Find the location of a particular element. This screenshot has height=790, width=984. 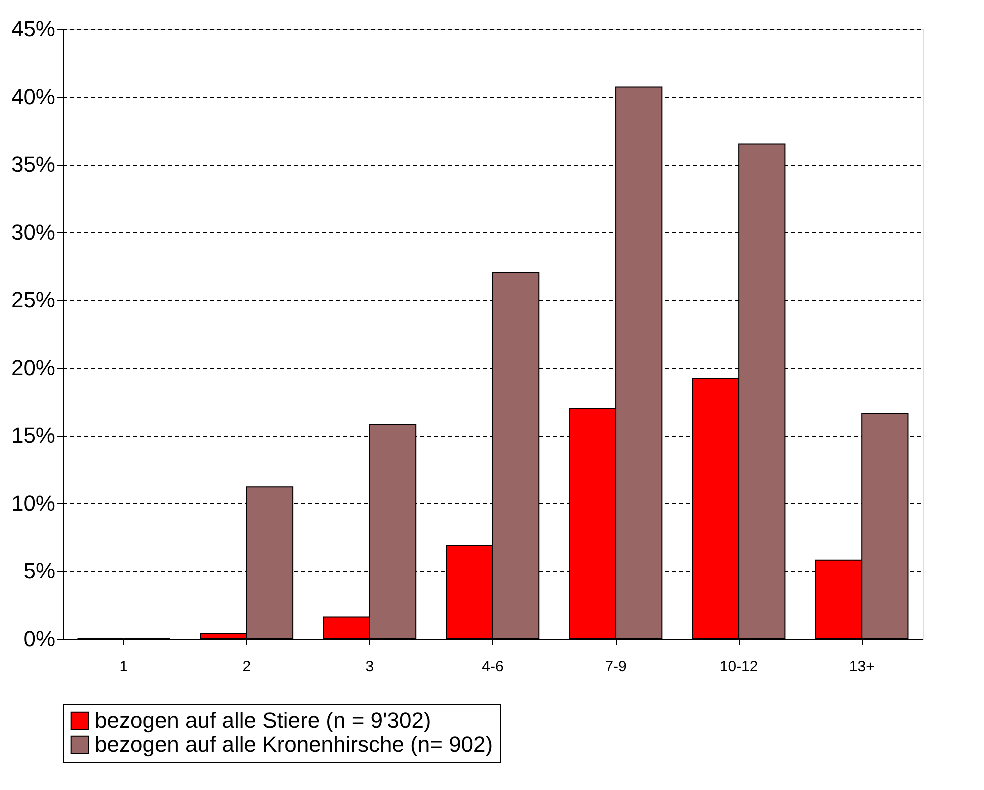

y-tick-label: 35% is located at coordinates (33, 165).